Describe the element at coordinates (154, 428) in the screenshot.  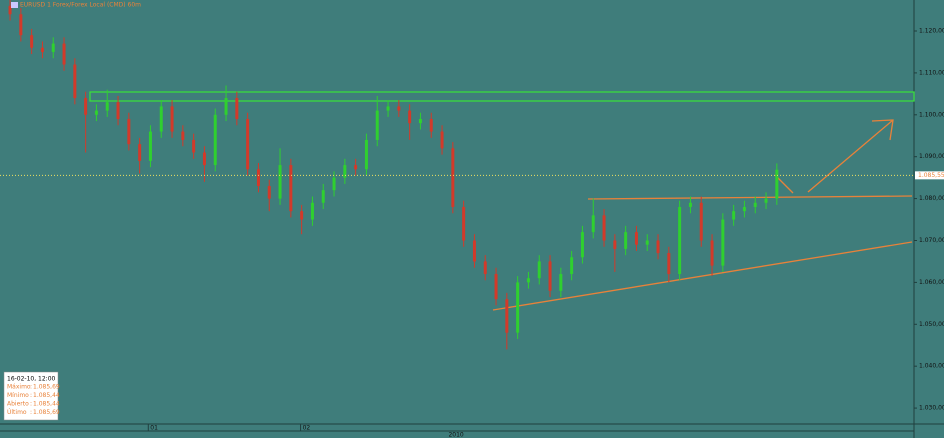
I see `x-tick-label: 01` at that location.